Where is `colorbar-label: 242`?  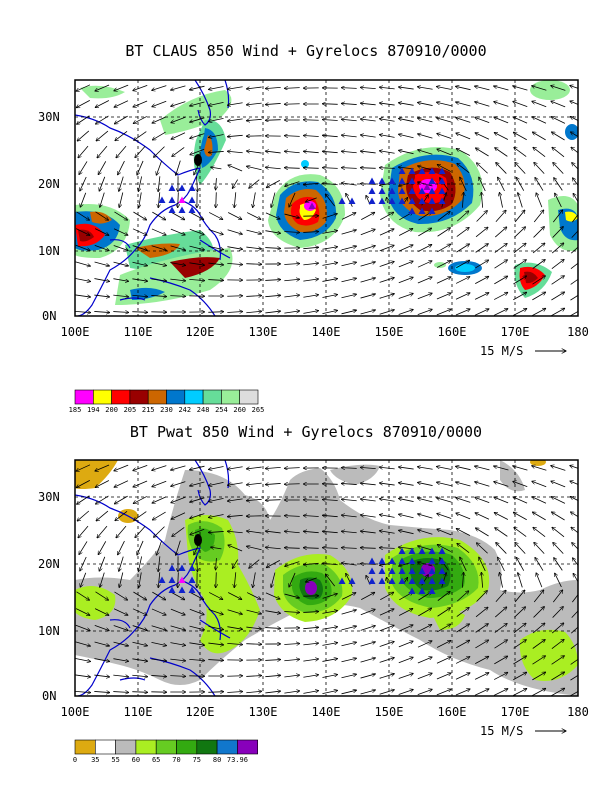
colorbar-label: 242 is located at coordinates (184, 410).